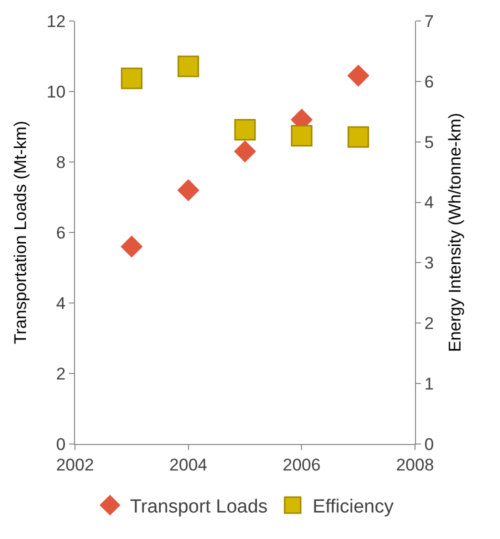 This screenshot has height=539, width=500. Describe the element at coordinates (61, 374) in the screenshot. I see `y-tick-label: 2` at that location.